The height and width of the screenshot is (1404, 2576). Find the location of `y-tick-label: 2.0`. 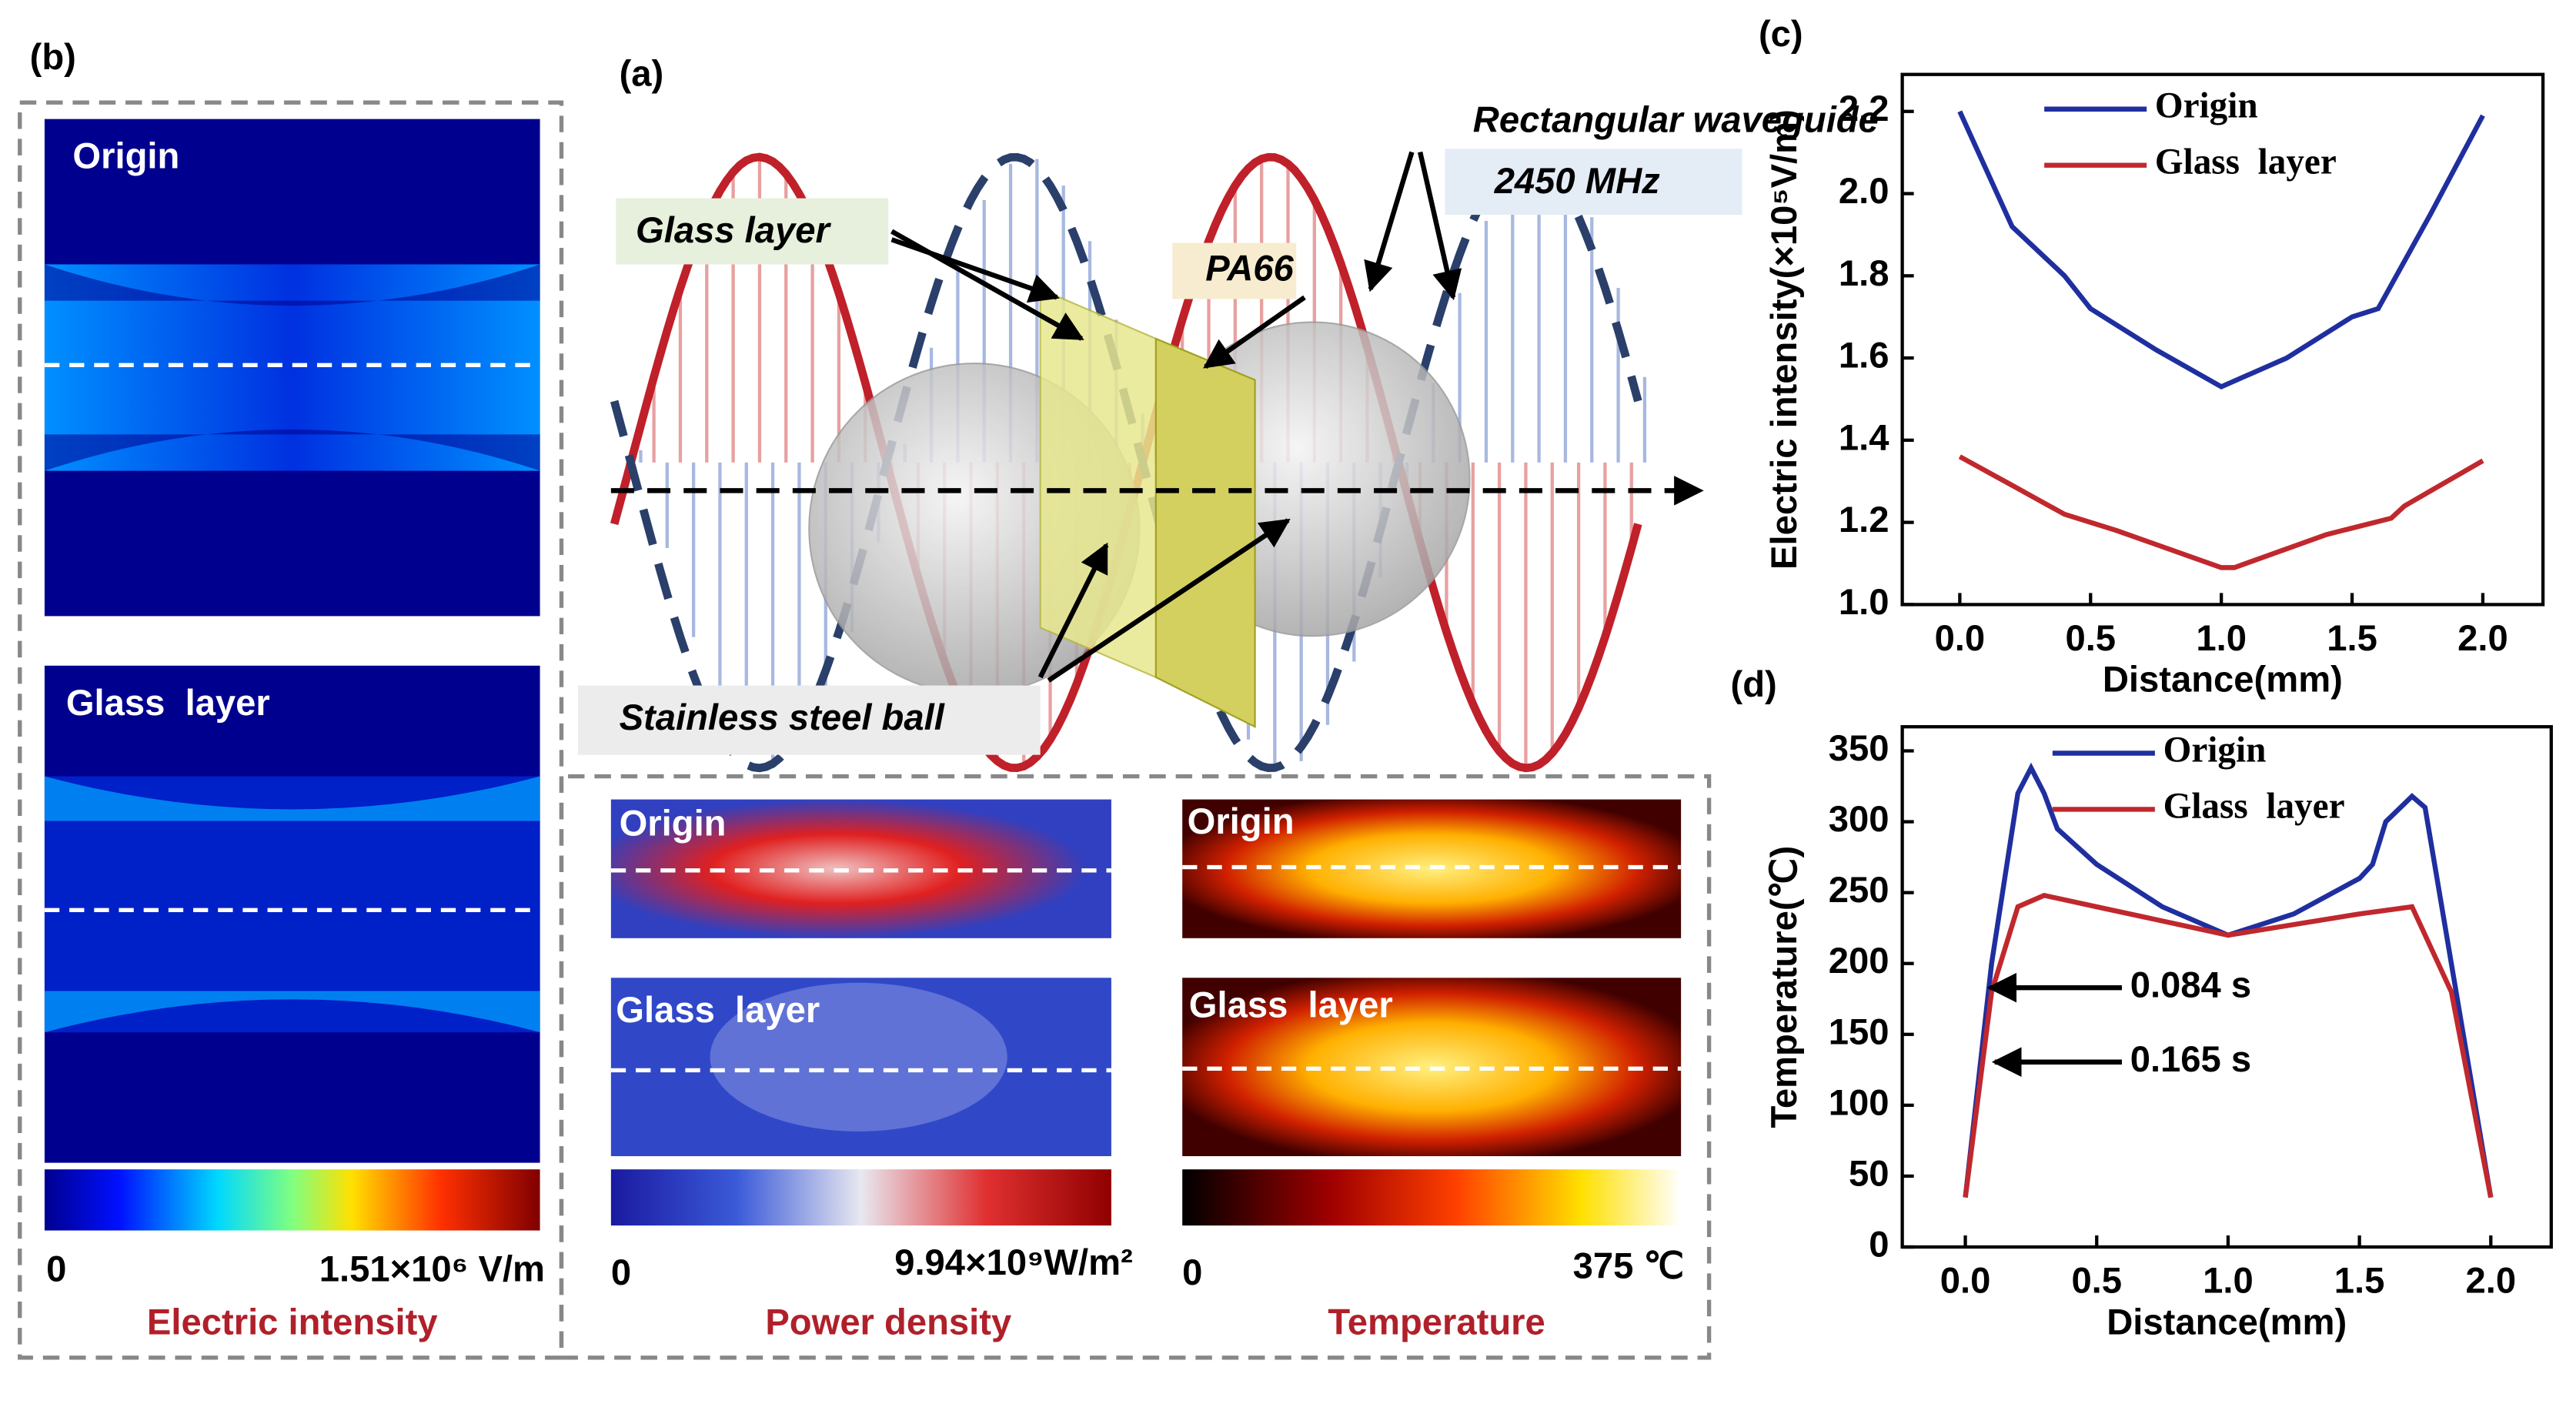

y-tick-label: 2.0 is located at coordinates (1864, 191).